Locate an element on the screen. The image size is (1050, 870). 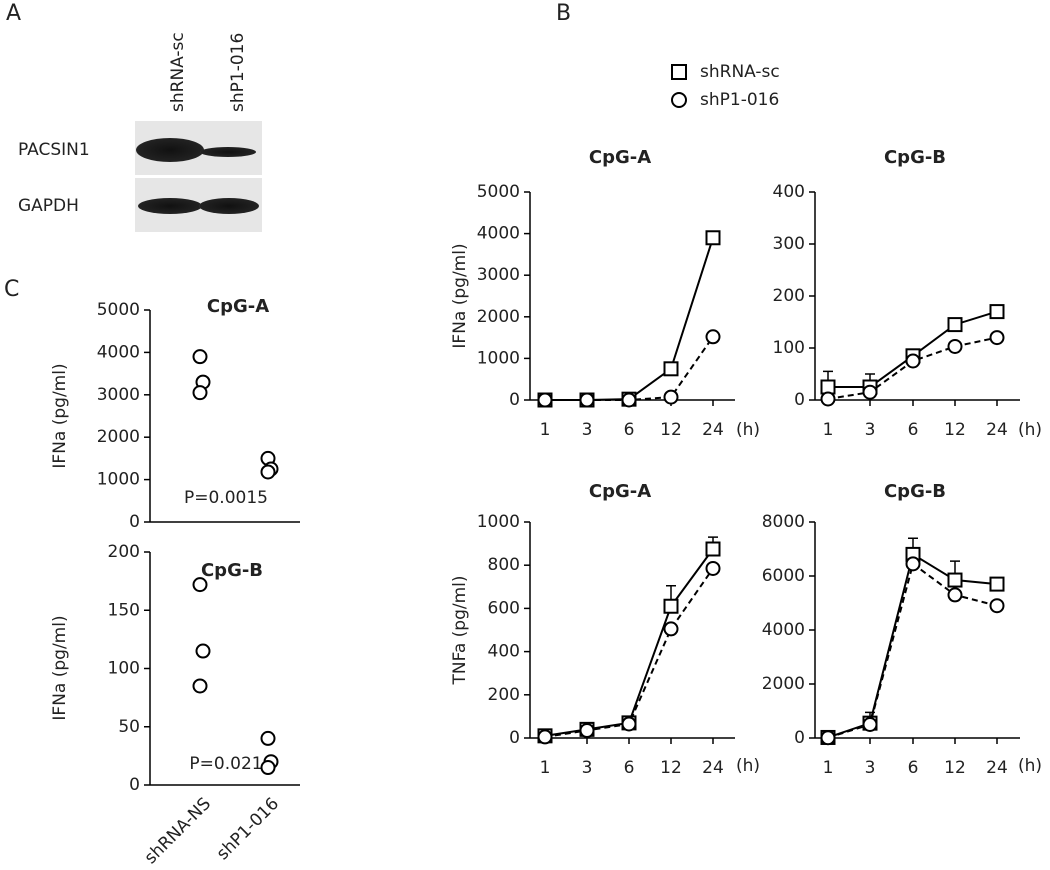
y-tick-label: 600 is located at coordinates (504, 608).